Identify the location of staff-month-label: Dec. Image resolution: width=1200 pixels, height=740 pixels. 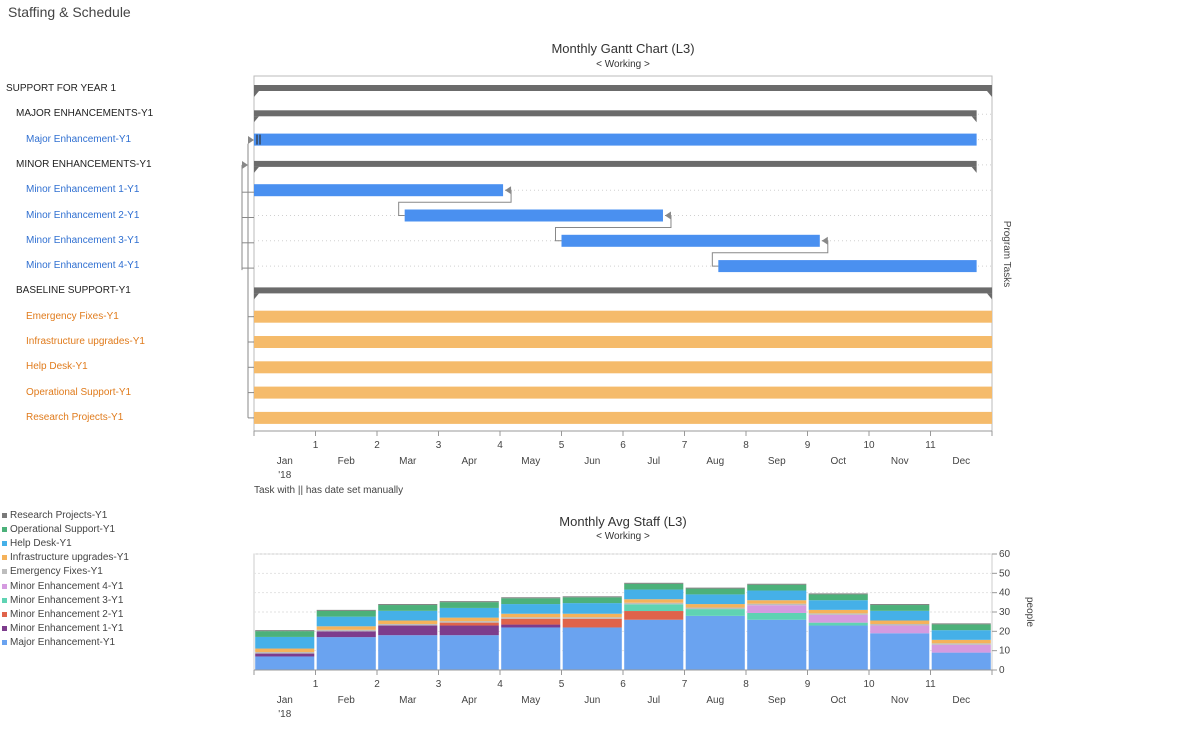
(961, 700).